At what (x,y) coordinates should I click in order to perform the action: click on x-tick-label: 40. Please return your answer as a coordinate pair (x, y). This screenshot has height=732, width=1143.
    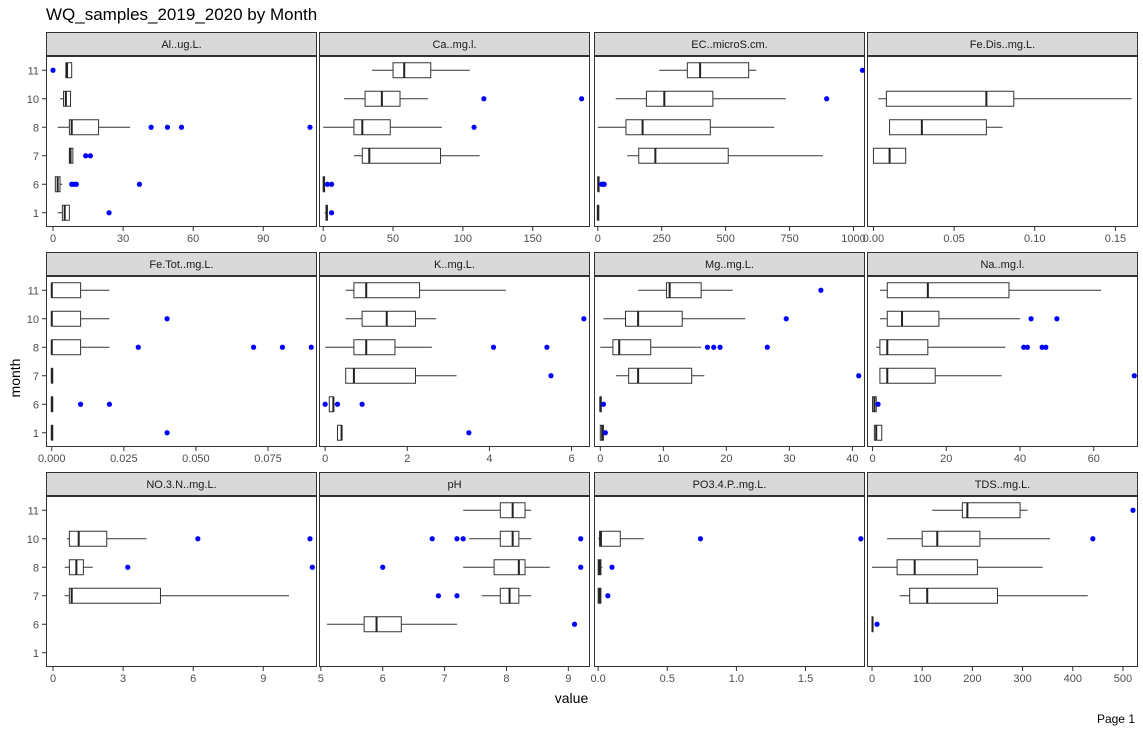
    Looking at the image, I should click on (852, 459).